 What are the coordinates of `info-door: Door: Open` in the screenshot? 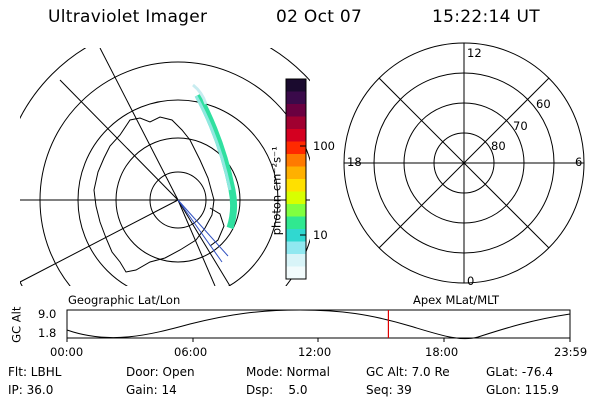 It's located at (160, 372).